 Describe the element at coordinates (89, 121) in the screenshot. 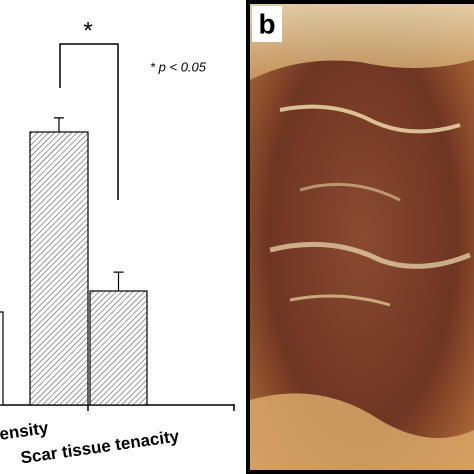

I see `significance-bracket` at that location.